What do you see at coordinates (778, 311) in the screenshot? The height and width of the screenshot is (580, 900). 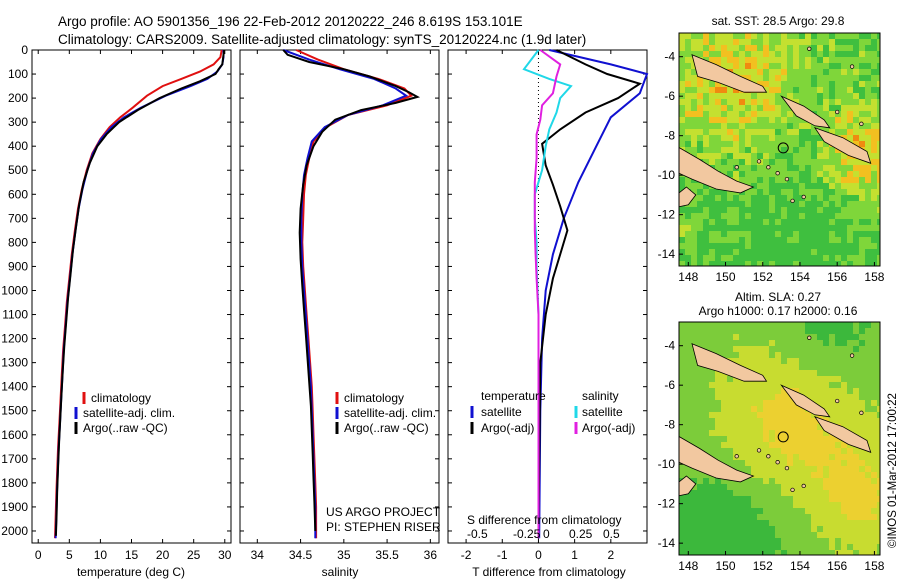 I see `sla-map-title-2: Argo h1000: 0.17 h2000: 0.16` at bounding box center [778, 311].